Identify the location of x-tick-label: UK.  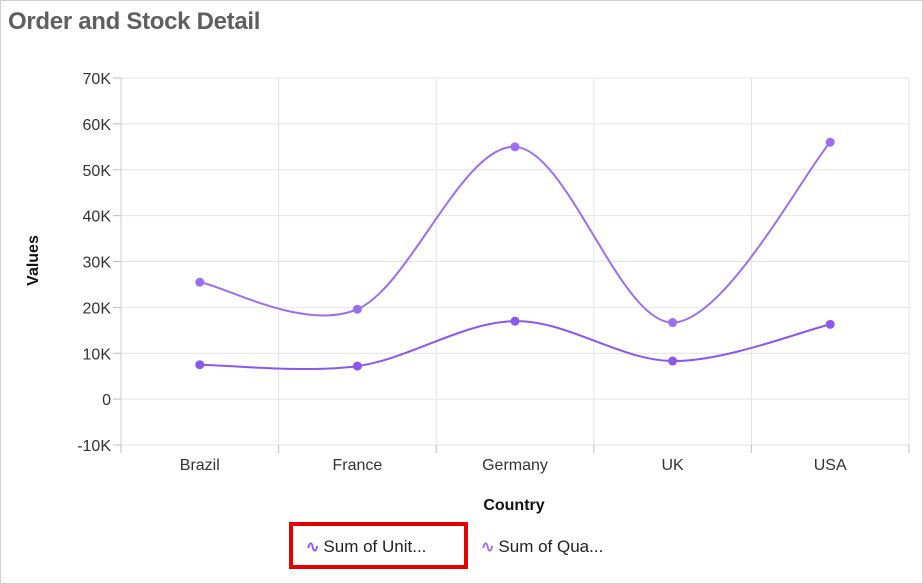
(672, 465).